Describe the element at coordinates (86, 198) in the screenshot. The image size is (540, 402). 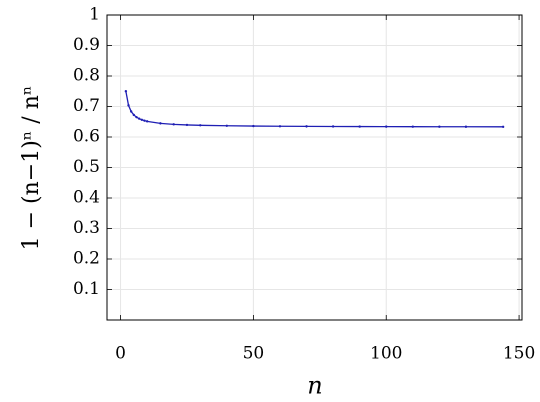
I see `y-tick-label: 0.4` at that location.